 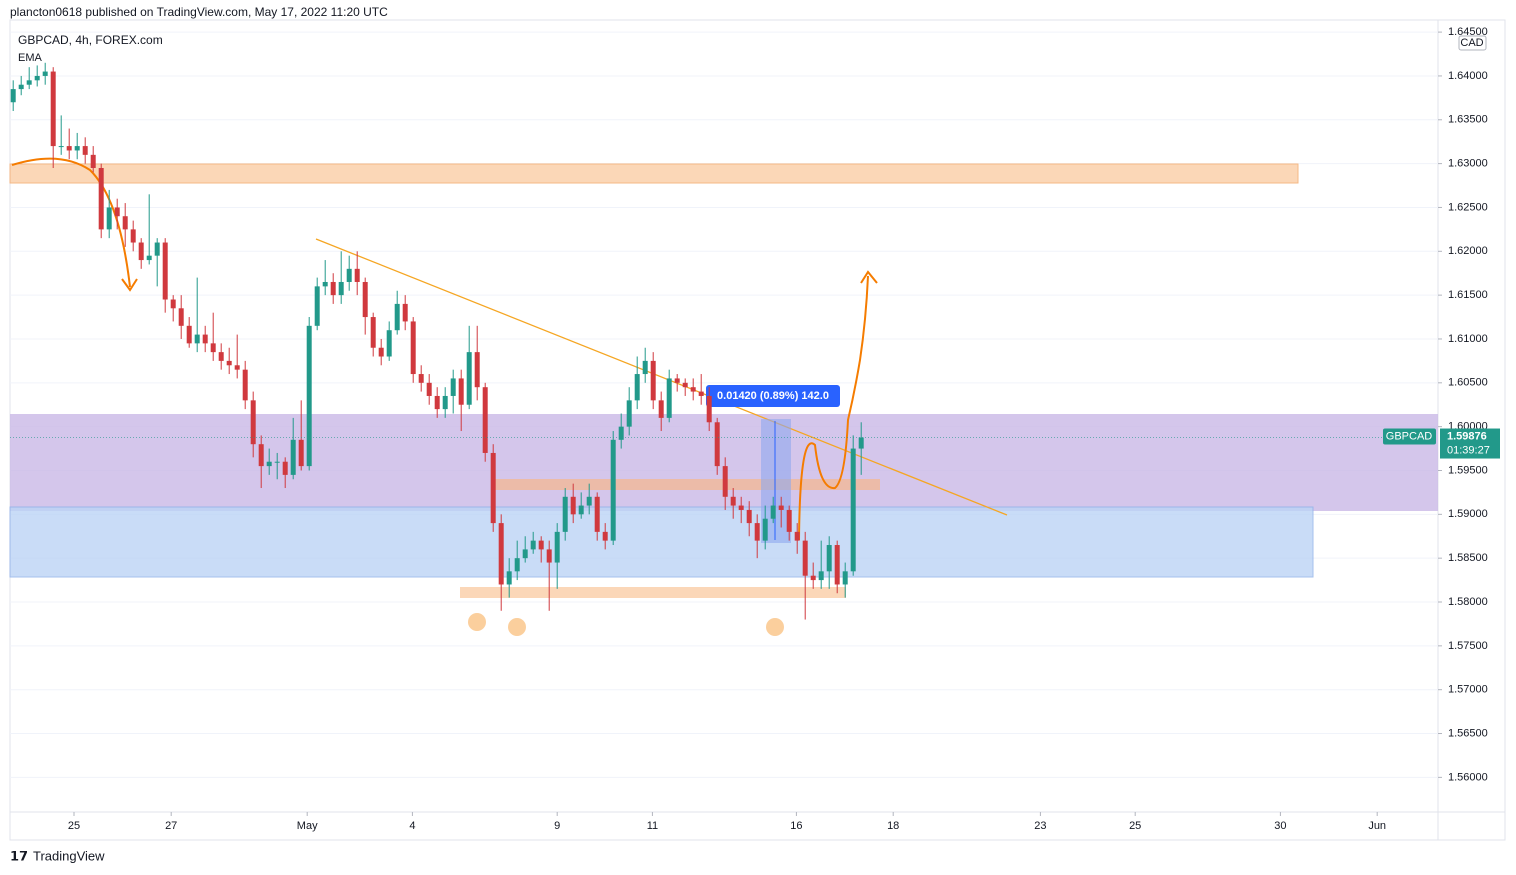 What do you see at coordinates (1468, 383) in the screenshot?
I see `y-tick-label: 1.60500` at bounding box center [1468, 383].